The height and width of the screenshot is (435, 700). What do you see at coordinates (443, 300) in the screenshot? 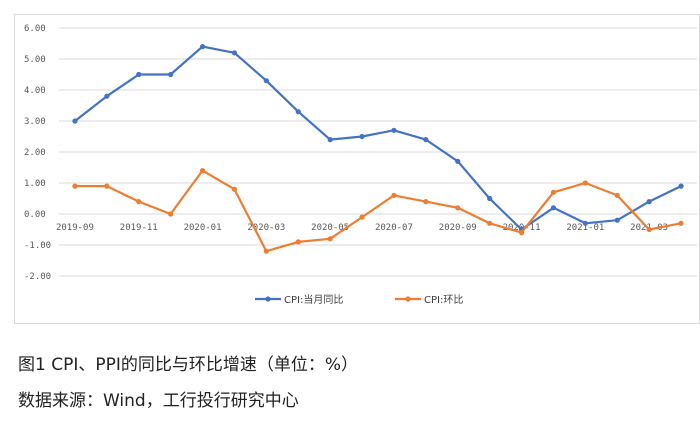
I see `legend-label: CPI:环比` at bounding box center [443, 300].